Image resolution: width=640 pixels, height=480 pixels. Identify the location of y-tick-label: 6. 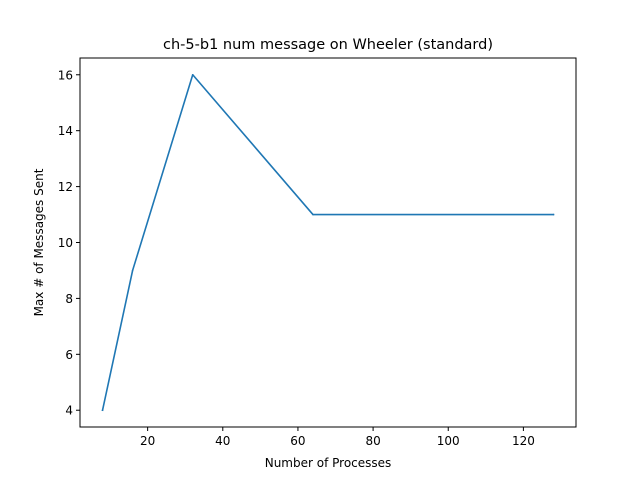
(69, 355).